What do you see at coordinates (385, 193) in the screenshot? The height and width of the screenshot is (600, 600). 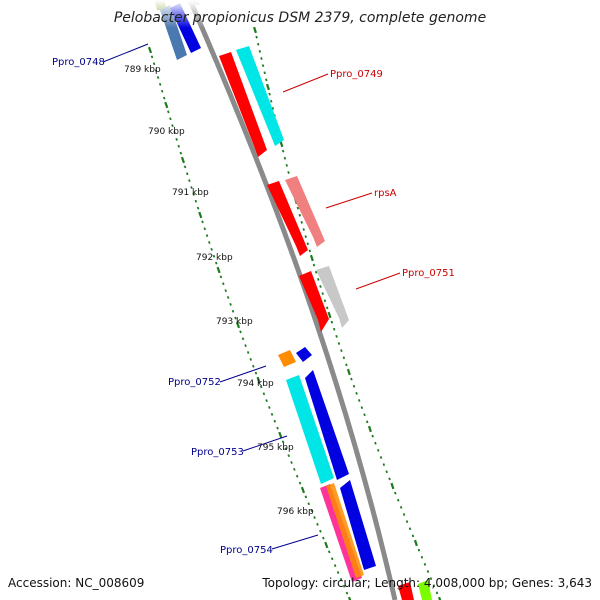 I see `gene-label: rpsA` at bounding box center [385, 193].